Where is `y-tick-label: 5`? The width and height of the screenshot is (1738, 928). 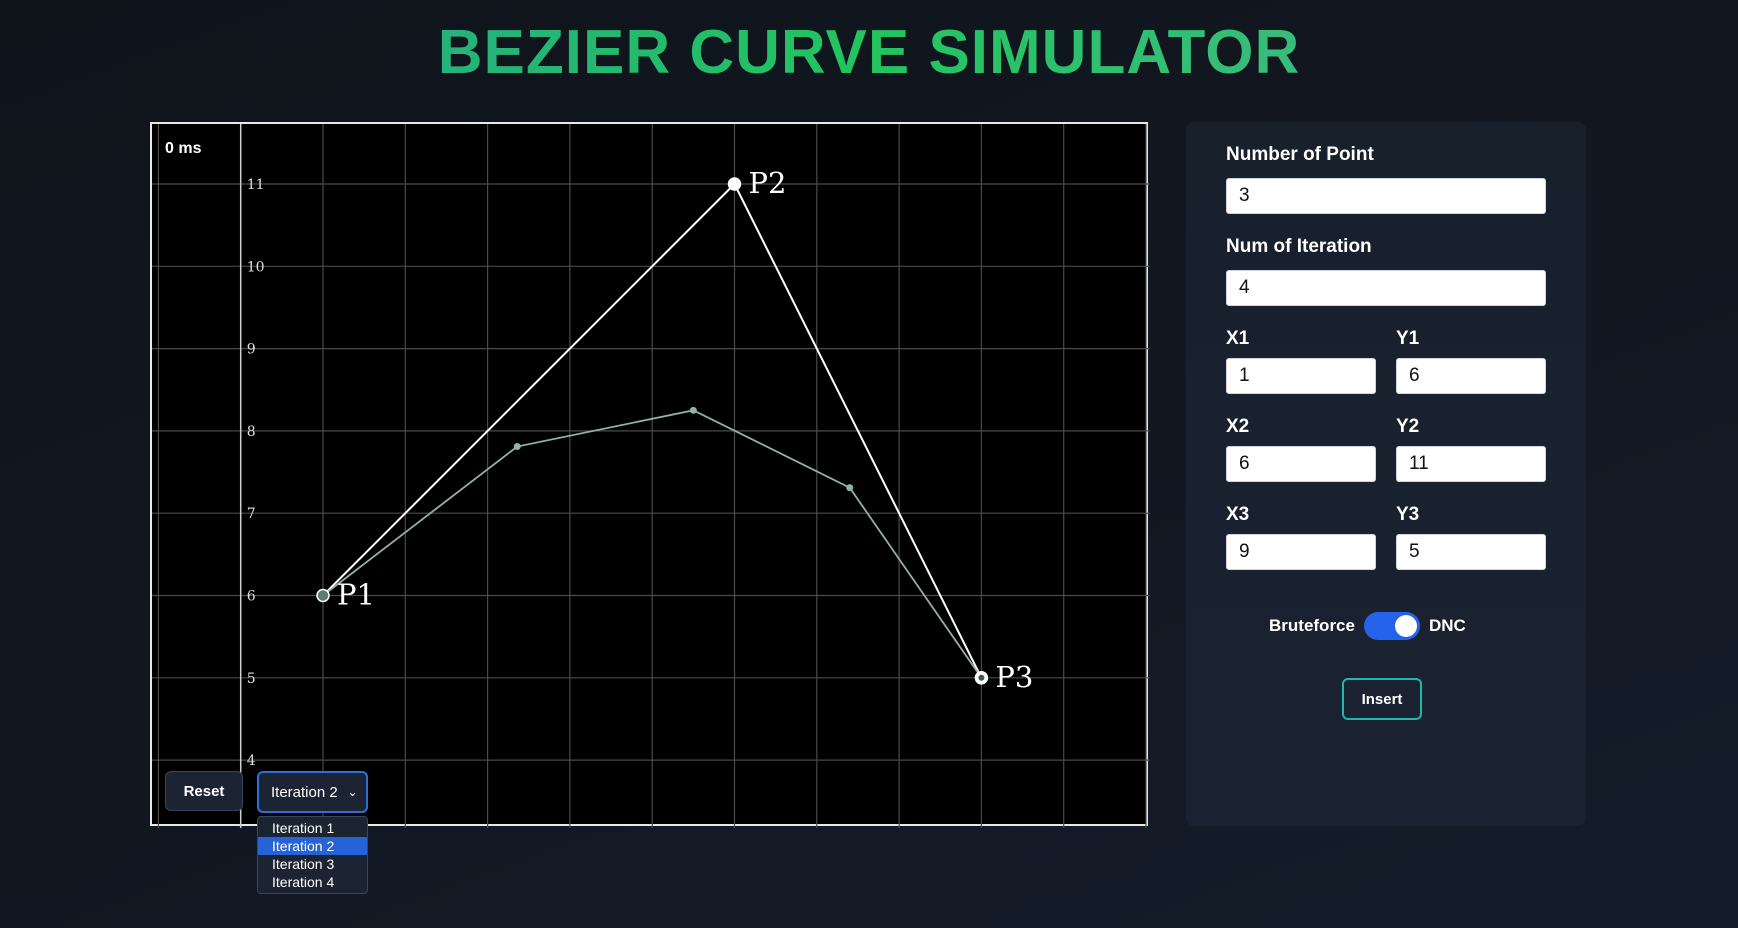
y-tick-label: 5 is located at coordinates (251, 679).